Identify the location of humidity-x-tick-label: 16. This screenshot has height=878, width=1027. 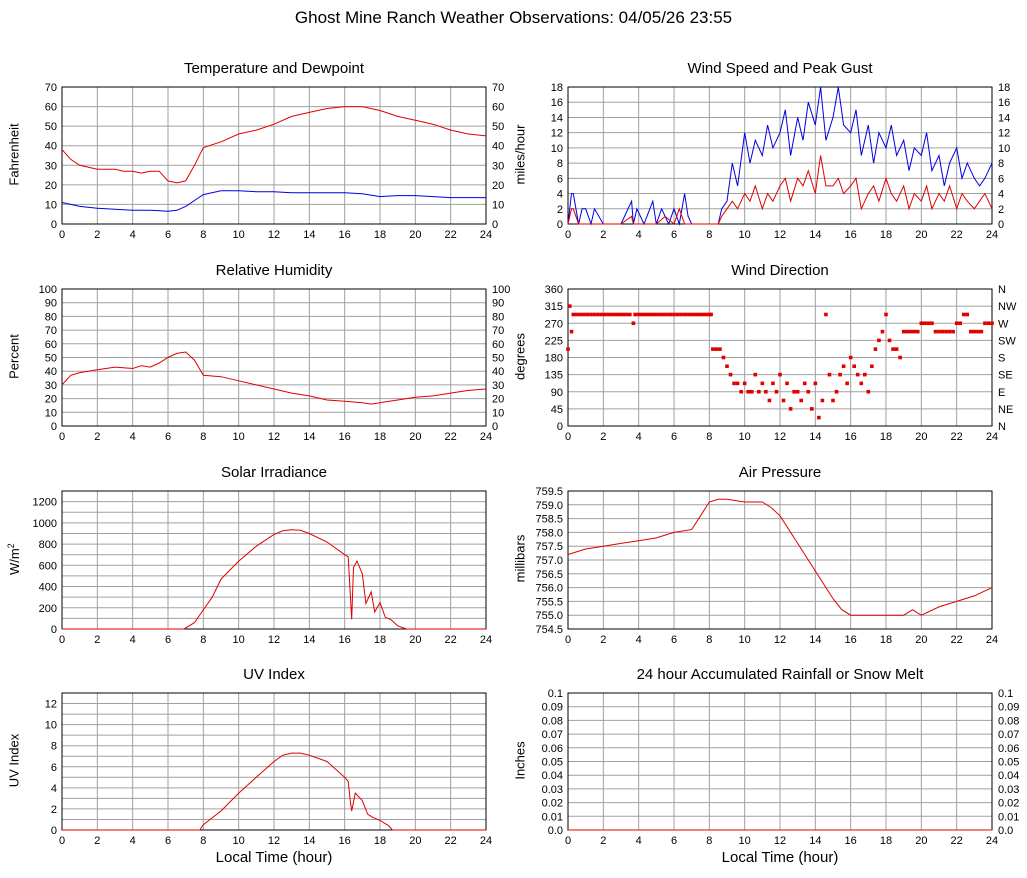
(345, 437).